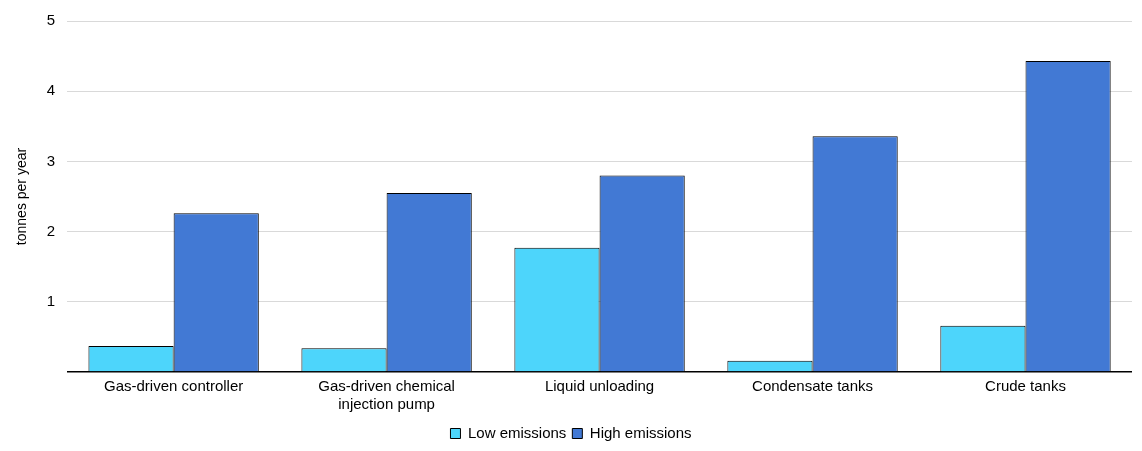  What do you see at coordinates (640, 432) in the screenshot?
I see `legend-label: High emissions` at bounding box center [640, 432].